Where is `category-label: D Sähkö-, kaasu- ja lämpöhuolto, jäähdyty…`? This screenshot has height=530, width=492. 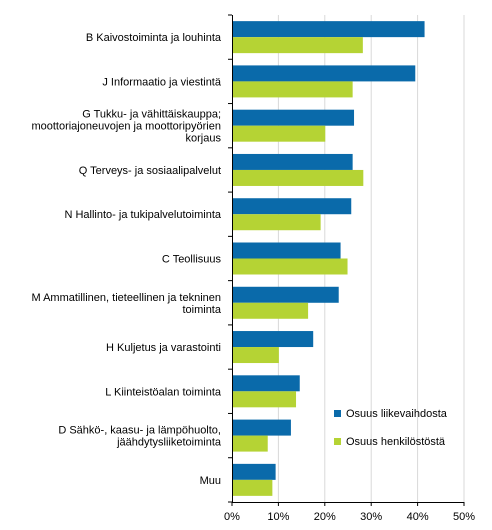
category-label: D Sähkö-, kaasu- ja lämpöhuolto, jäähdyty… is located at coordinates (140, 437).